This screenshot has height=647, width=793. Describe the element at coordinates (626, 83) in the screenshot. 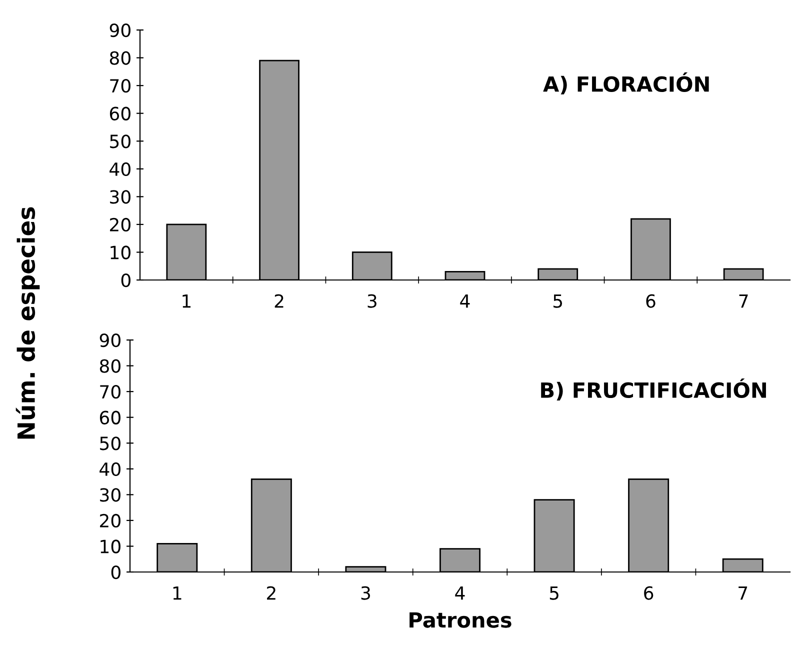

I see `text: A) FLORACIÓN` at that location.